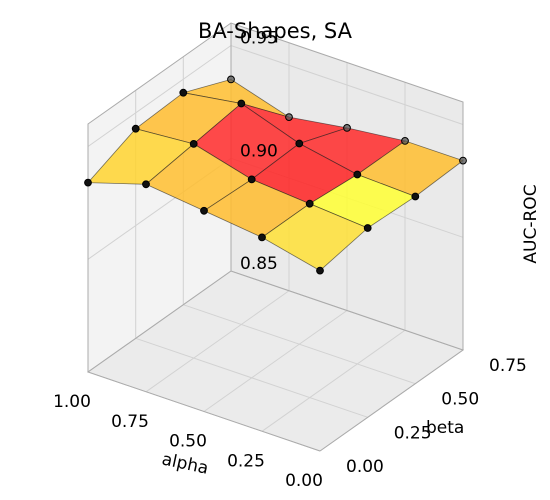 The width and height of the screenshot is (550, 500). I want to click on y-tick-label: 0.00, so click(365, 467).